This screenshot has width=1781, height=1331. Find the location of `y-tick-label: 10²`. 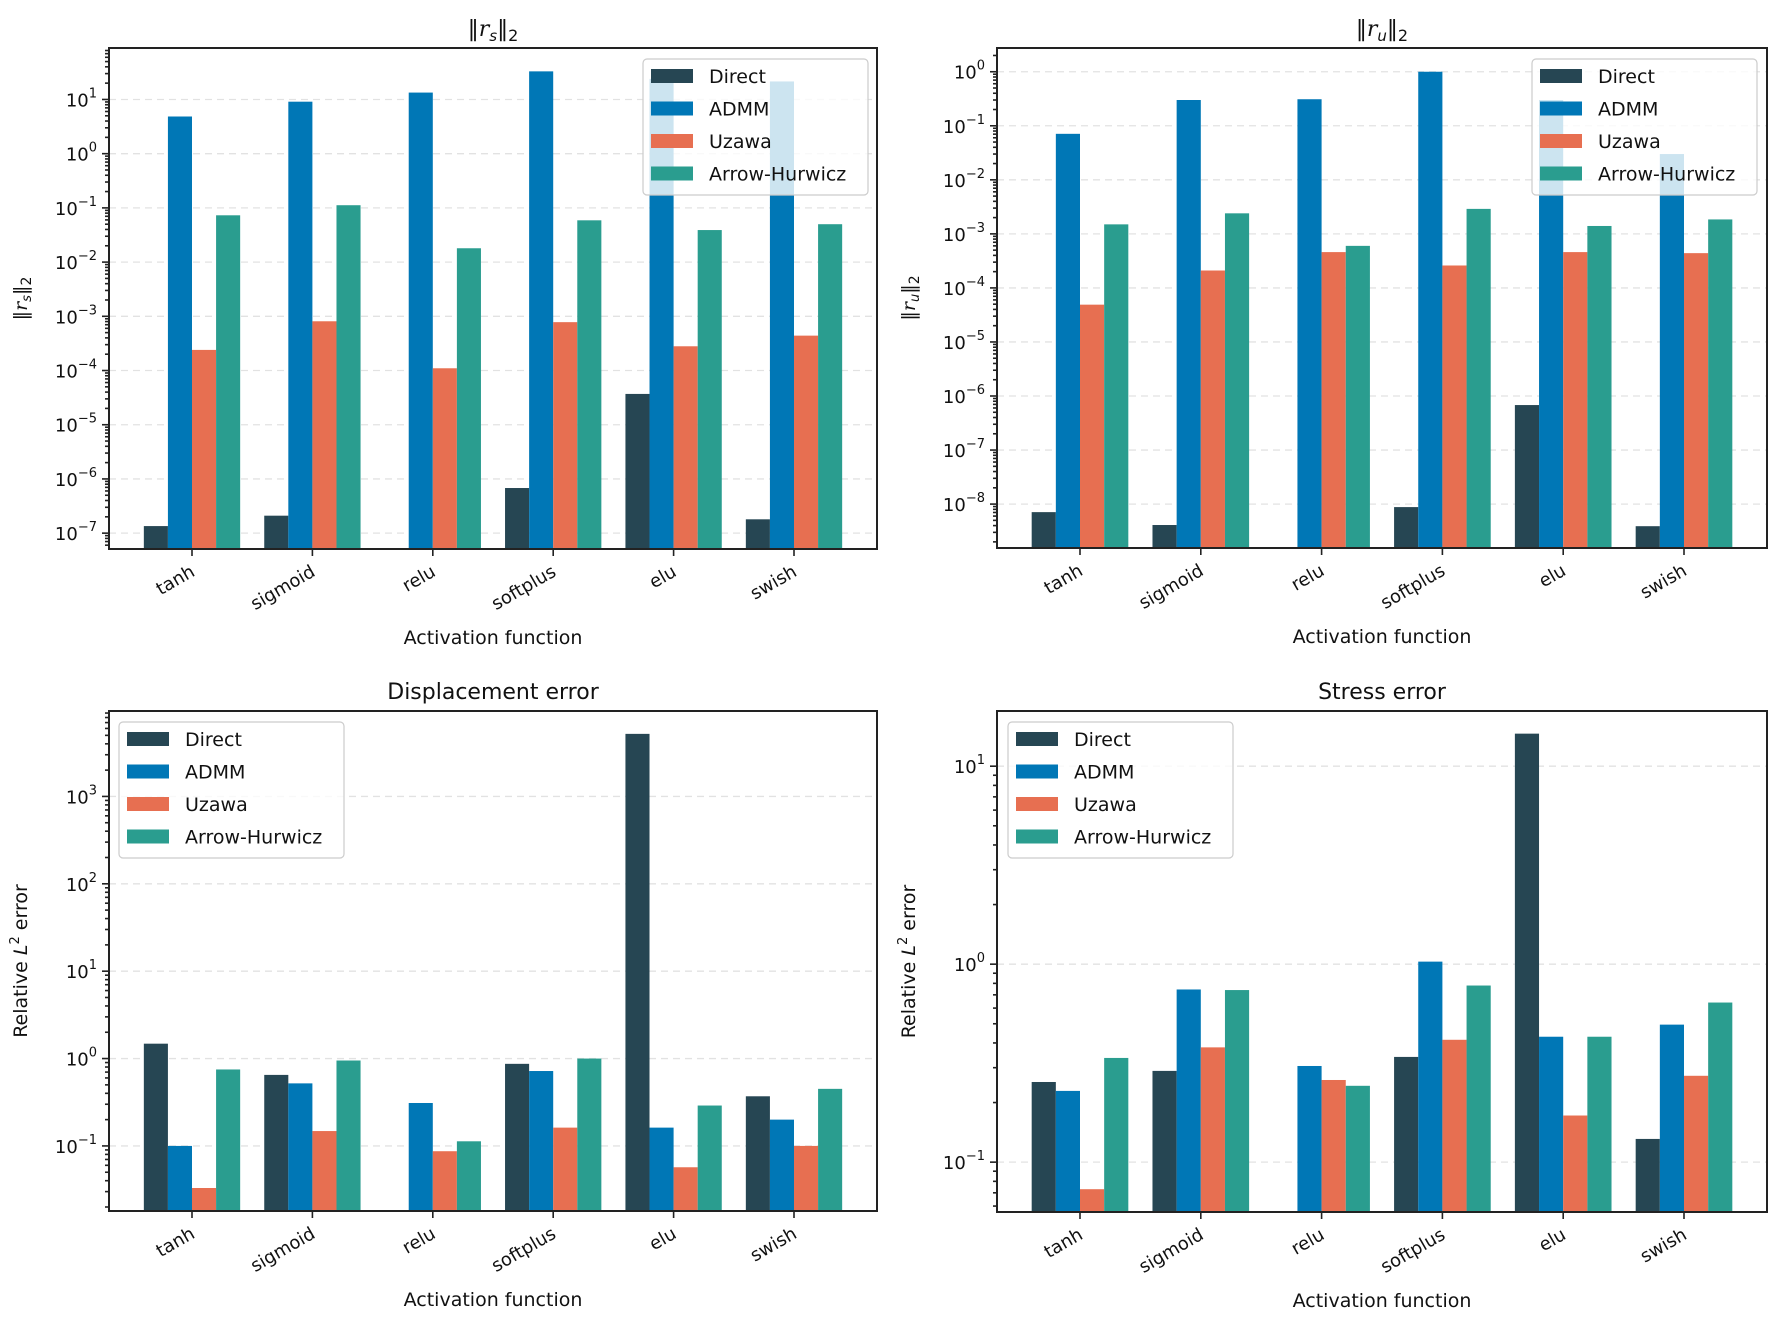

y-tick-label: 10² is located at coordinates (81, 883).